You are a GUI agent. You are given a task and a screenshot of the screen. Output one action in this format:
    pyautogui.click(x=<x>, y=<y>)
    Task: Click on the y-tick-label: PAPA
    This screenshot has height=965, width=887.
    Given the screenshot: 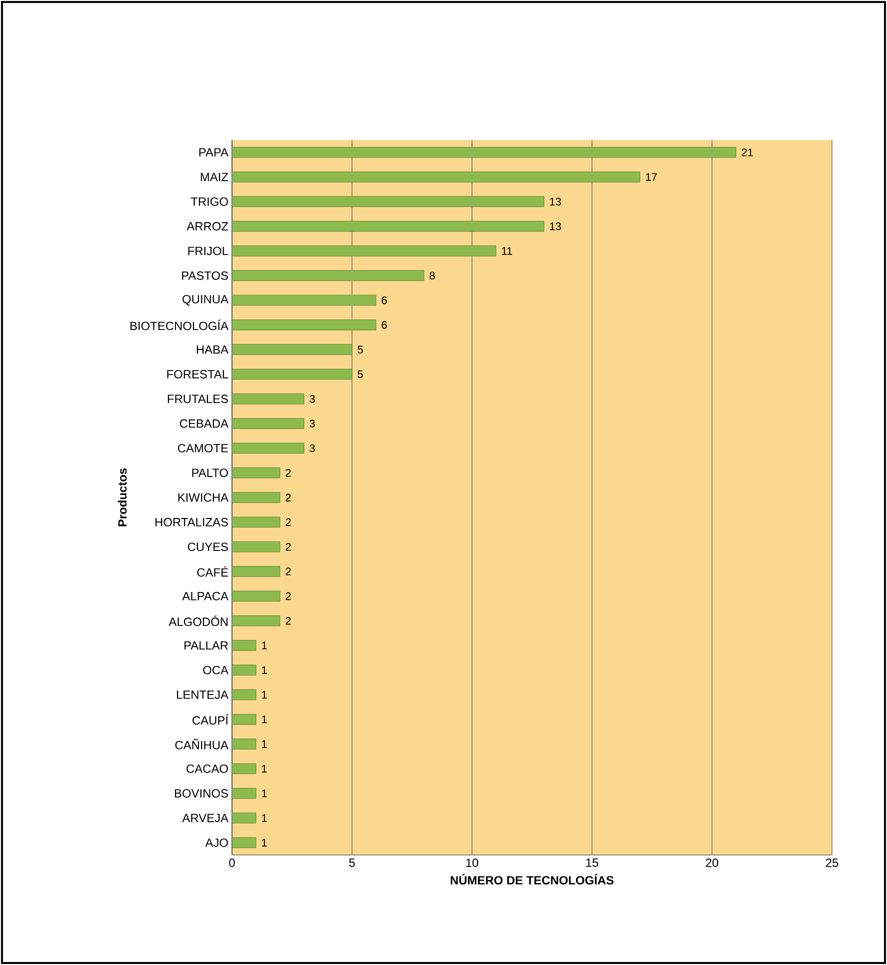 What is the action you would take?
    pyautogui.click(x=213, y=152)
    